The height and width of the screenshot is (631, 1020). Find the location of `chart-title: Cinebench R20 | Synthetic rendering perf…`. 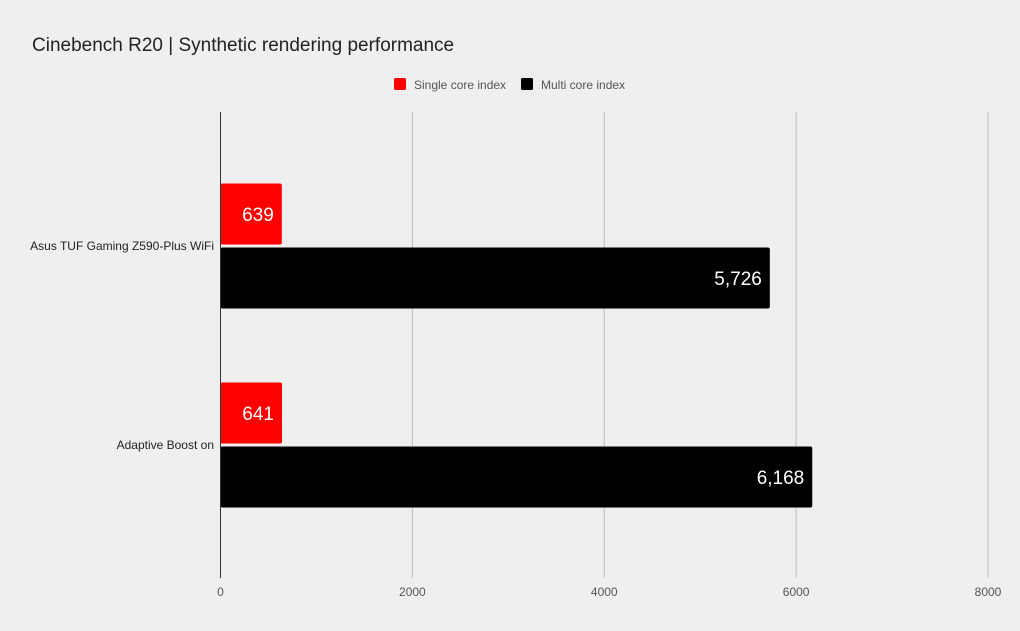

chart-title: Cinebench R20 | Synthetic rendering perf… is located at coordinates (243, 45).